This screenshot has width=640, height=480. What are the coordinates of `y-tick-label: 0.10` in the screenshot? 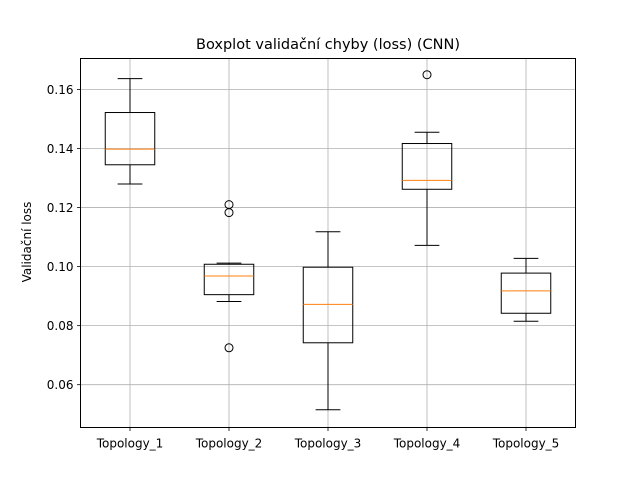 It's located at (60, 267).